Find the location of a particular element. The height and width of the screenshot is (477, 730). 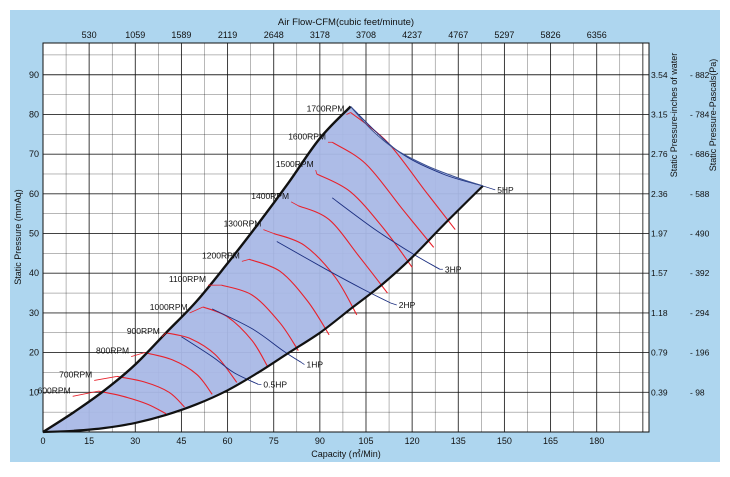

rpm-label: 1500RPM is located at coordinates (295, 164).